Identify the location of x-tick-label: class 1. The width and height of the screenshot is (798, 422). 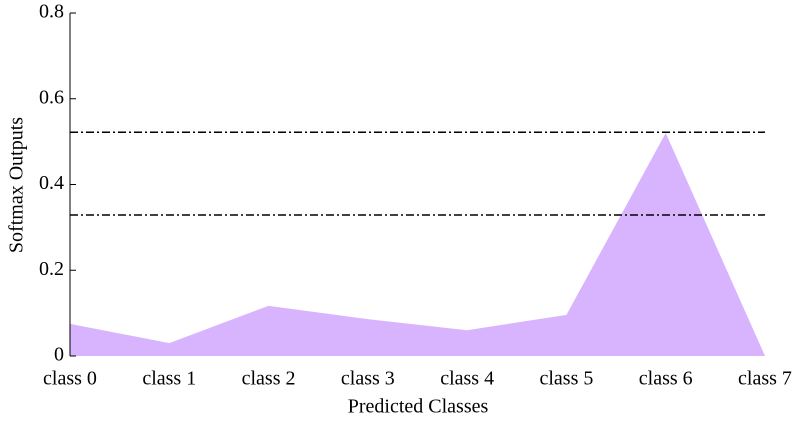
(169, 379).